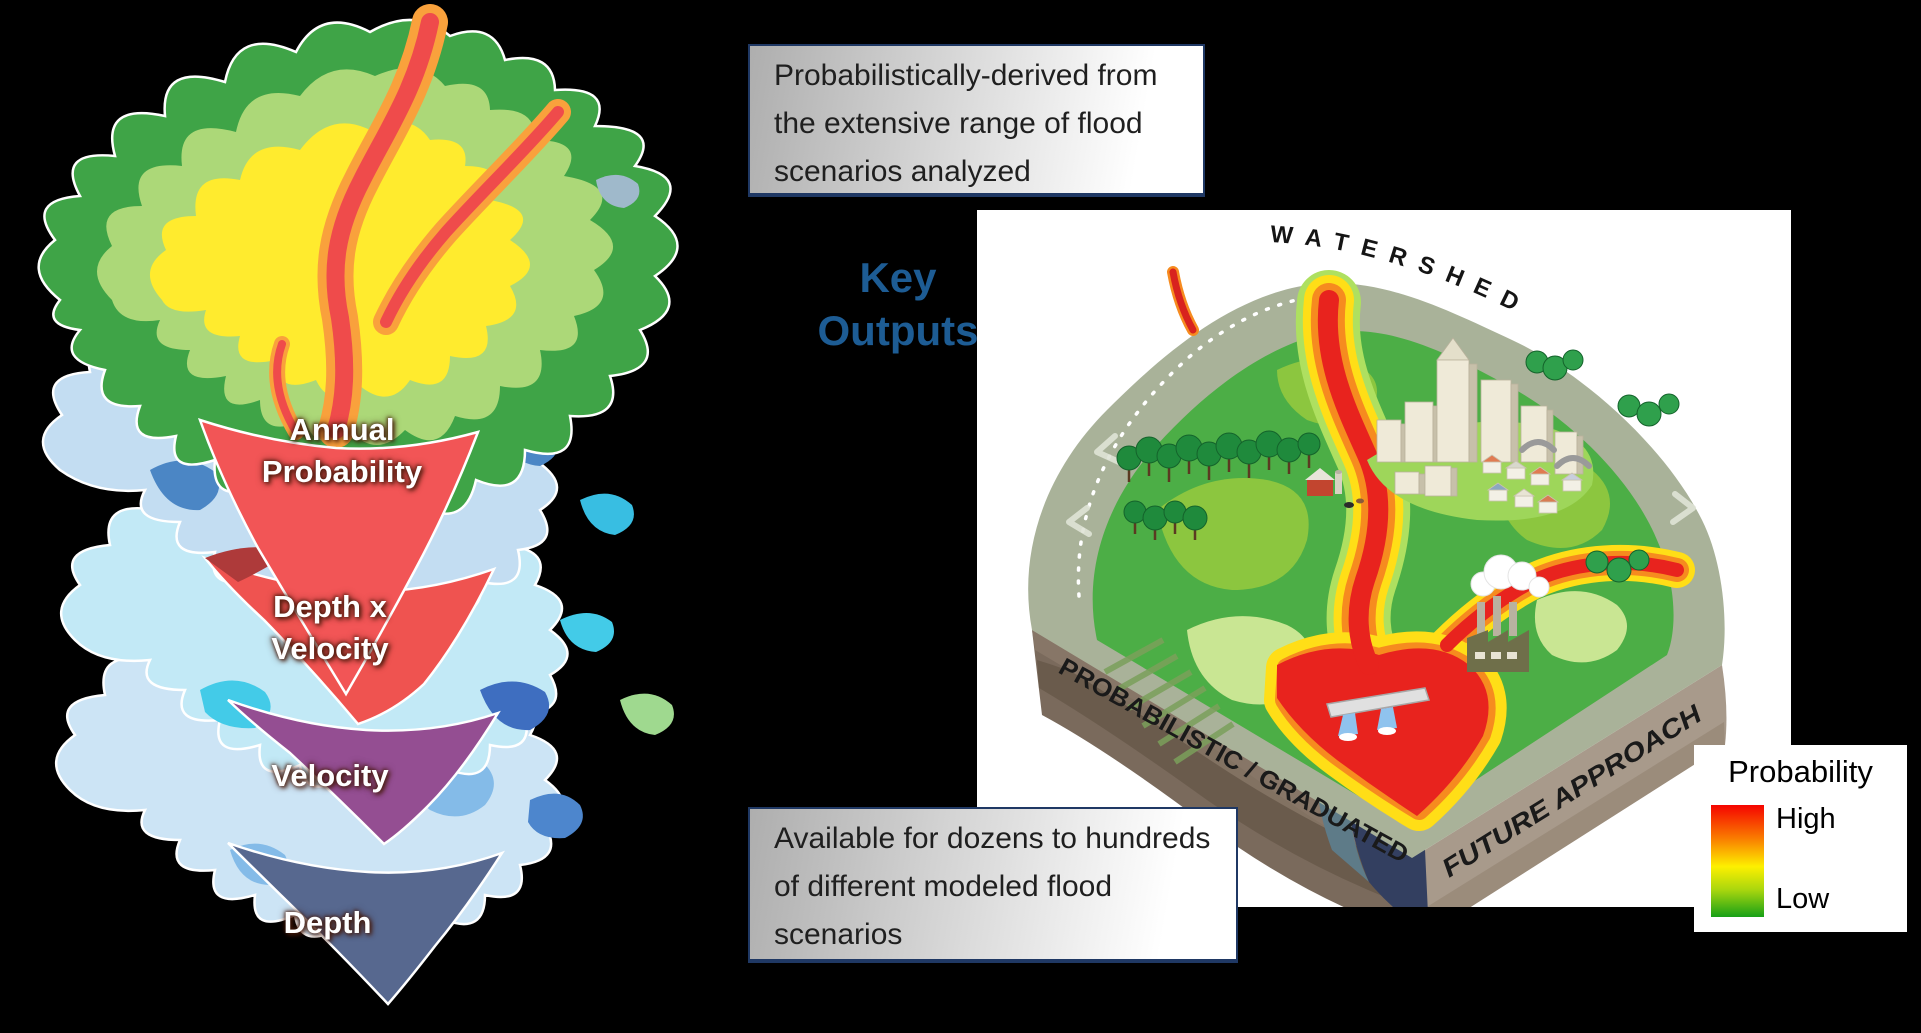 This screenshot has width=1921, height=1033. I want to click on arch-bridge-icon, so click(1555, 454).